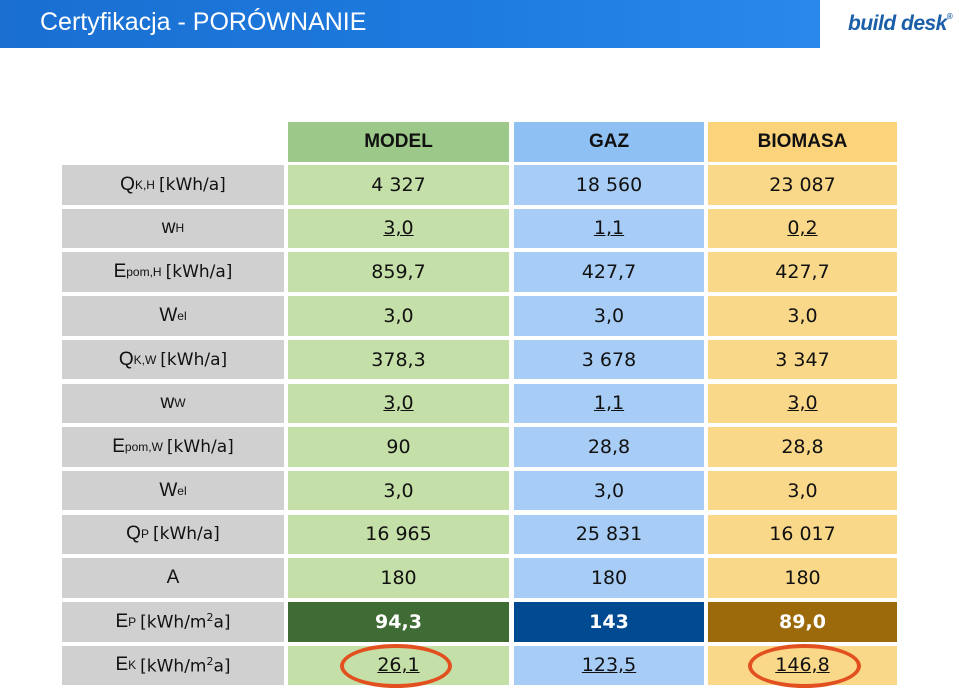  I want to click on row-label: A, so click(173, 578).